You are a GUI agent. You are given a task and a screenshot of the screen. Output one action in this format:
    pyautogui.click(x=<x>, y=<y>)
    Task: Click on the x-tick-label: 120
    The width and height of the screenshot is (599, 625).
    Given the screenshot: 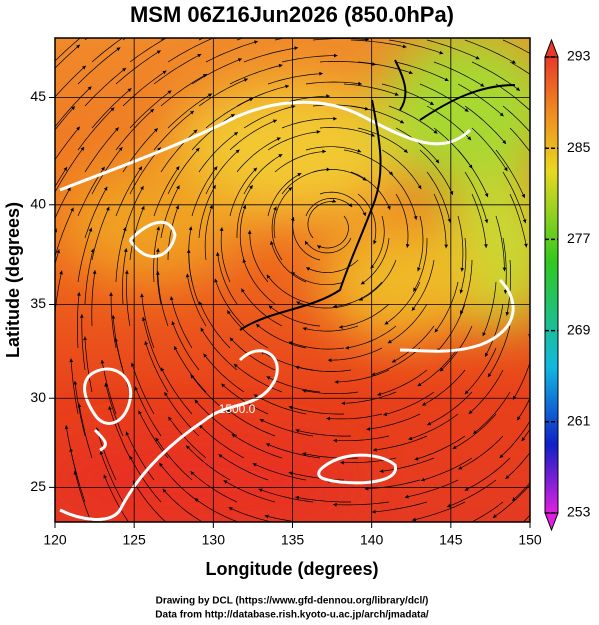 What is the action you would take?
    pyautogui.click(x=55, y=540)
    